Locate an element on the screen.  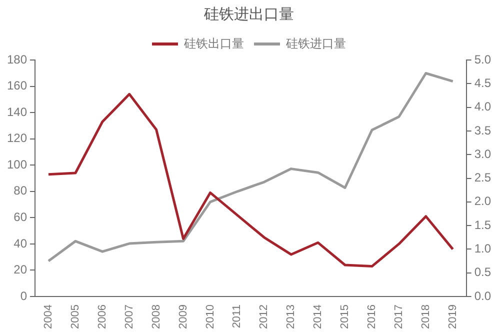
y2-tick-label: 3.0 is located at coordinates (483, 153).